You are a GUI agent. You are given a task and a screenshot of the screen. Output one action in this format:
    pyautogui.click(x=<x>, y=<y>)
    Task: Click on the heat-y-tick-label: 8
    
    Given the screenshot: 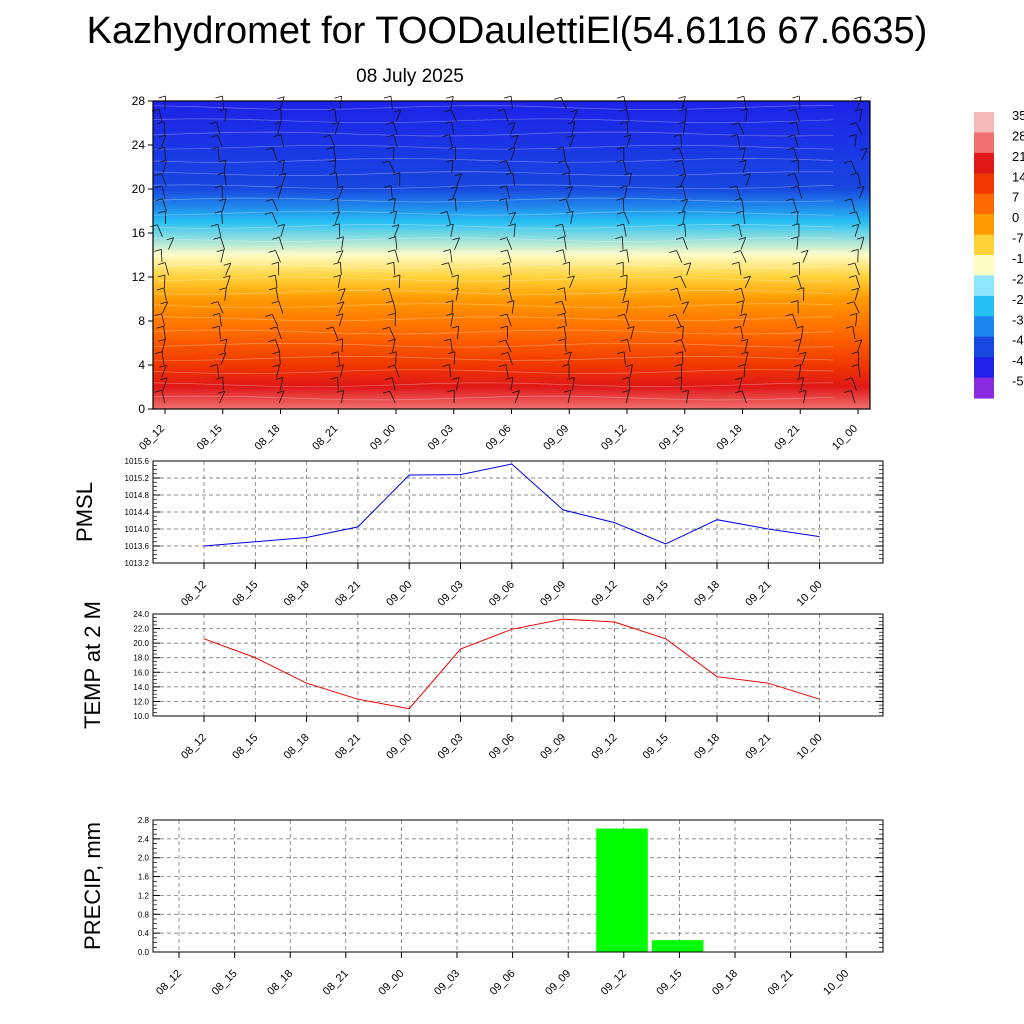 What is the action you would take?
    pyautogui.click(x=141, y=321)
    